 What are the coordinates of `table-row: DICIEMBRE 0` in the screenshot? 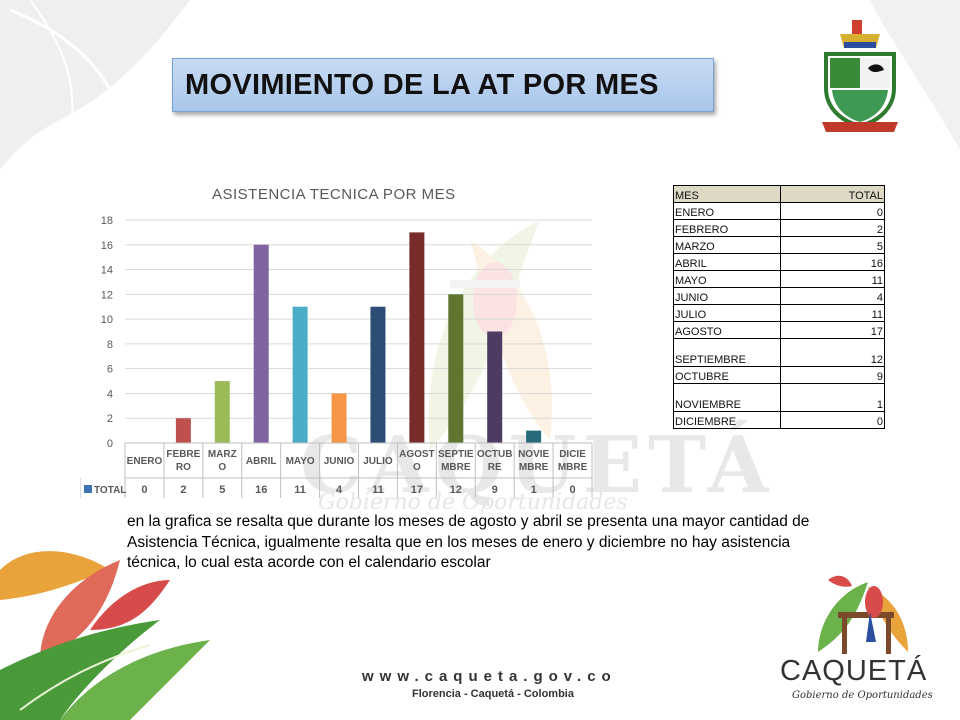 It's located at (779, 420).